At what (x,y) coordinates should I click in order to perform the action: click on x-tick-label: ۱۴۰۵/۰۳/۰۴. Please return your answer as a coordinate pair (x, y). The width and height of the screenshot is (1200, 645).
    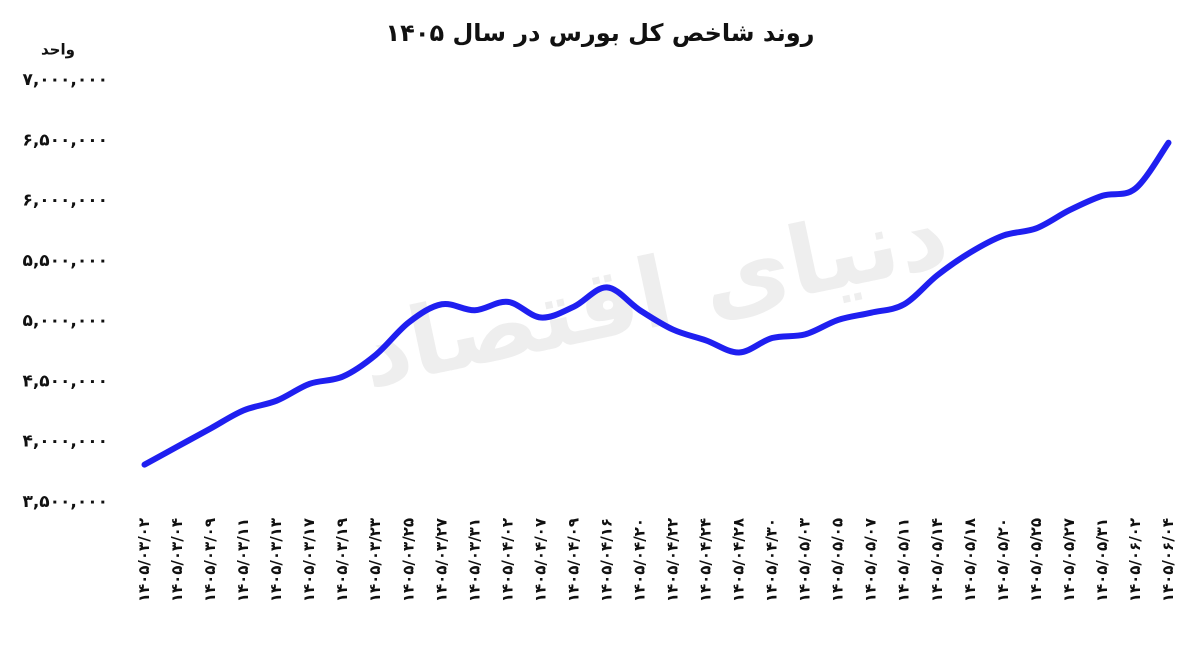
    Looking at the image, I should click on (177, 560).